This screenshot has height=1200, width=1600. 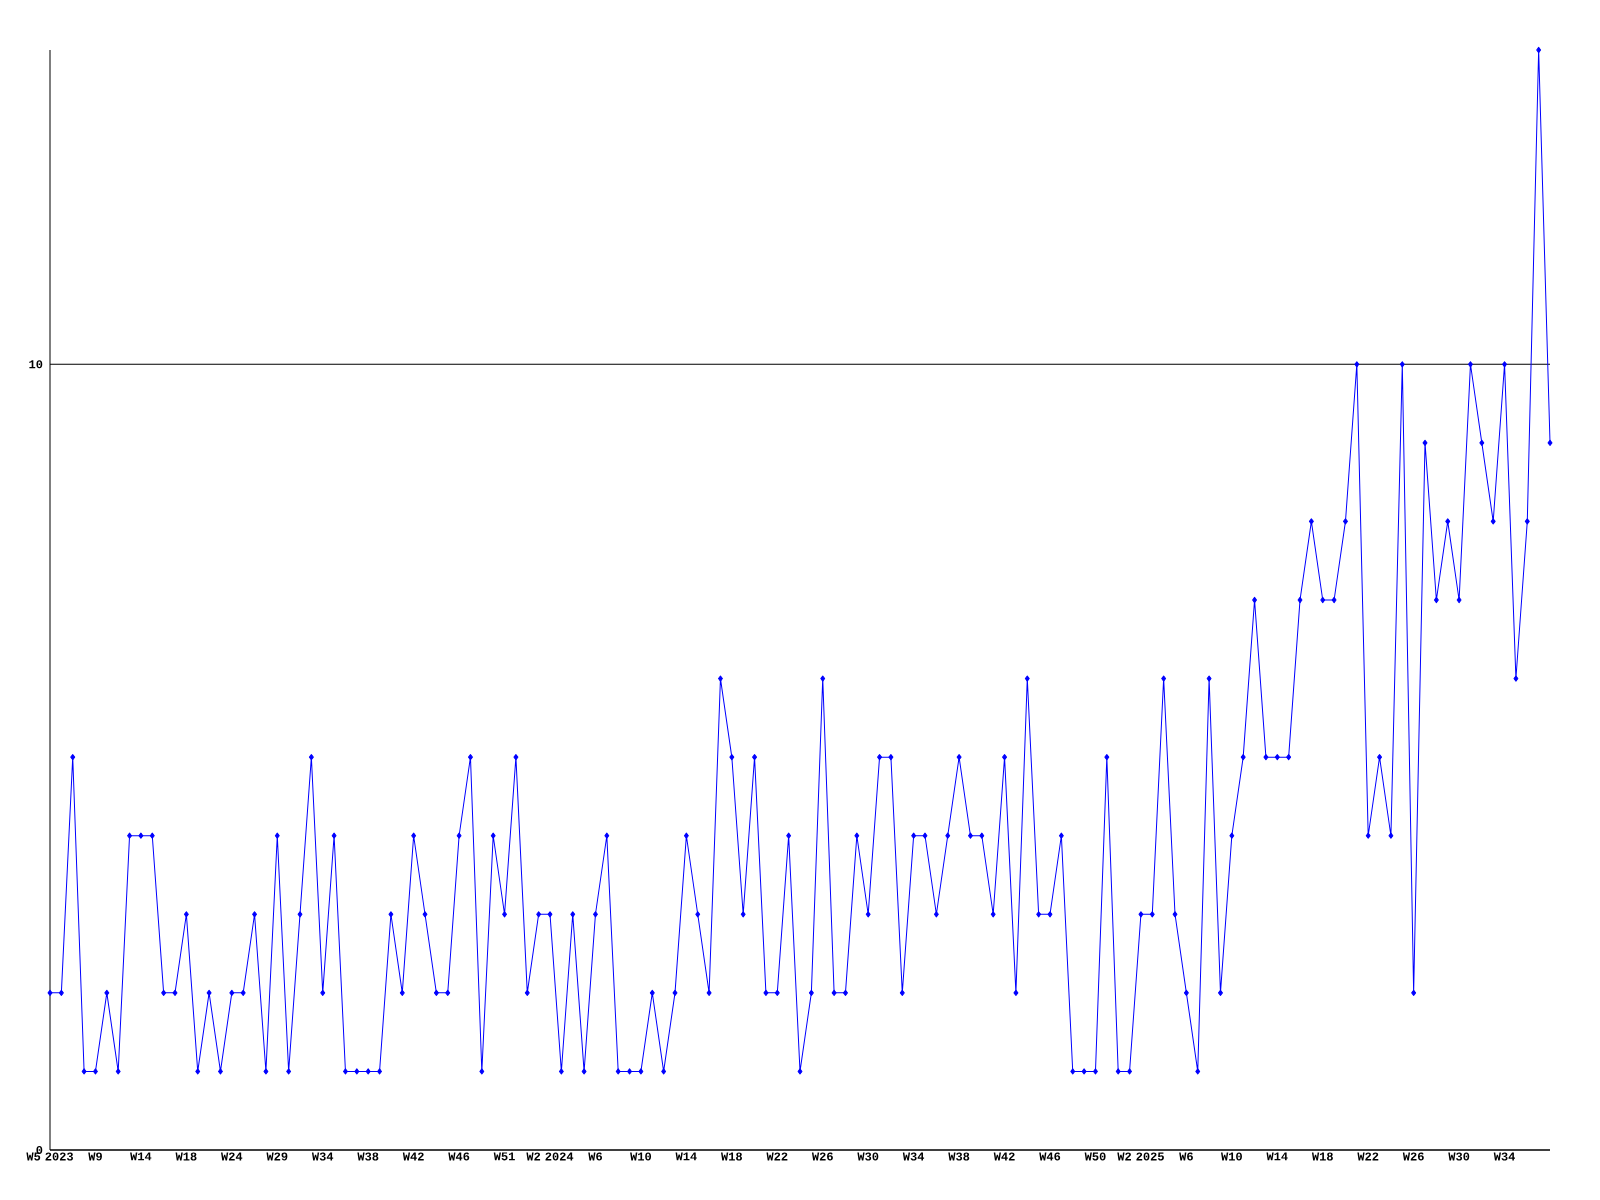 What do you see at coordinates (550, 1156) in the screenshot?
I see `x-tick-label: W2 2024` at bounding box center [550, 1156].